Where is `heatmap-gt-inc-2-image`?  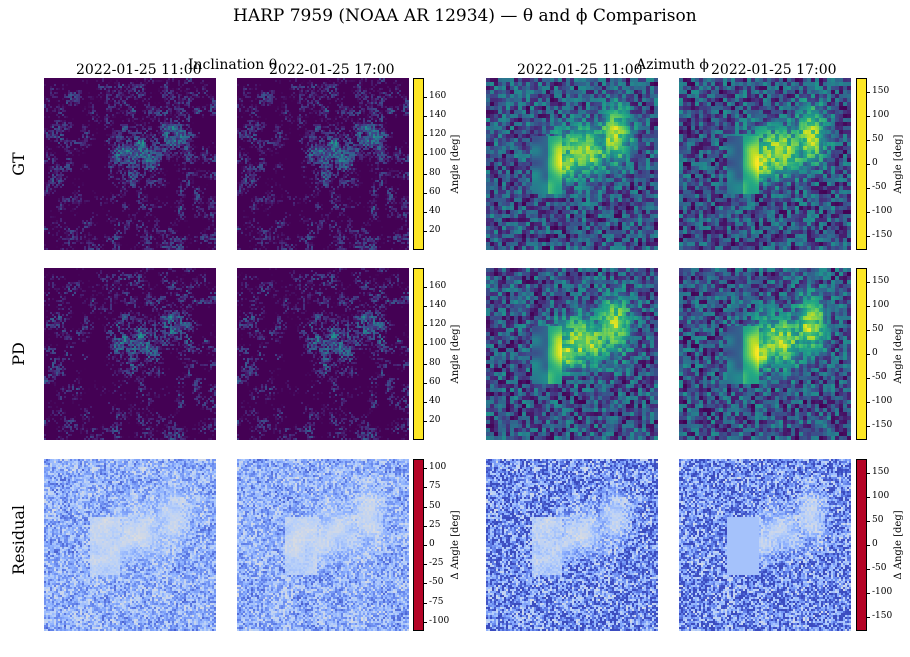
heatmap-gt-inc-2-image is located at coordinates (323, 164).